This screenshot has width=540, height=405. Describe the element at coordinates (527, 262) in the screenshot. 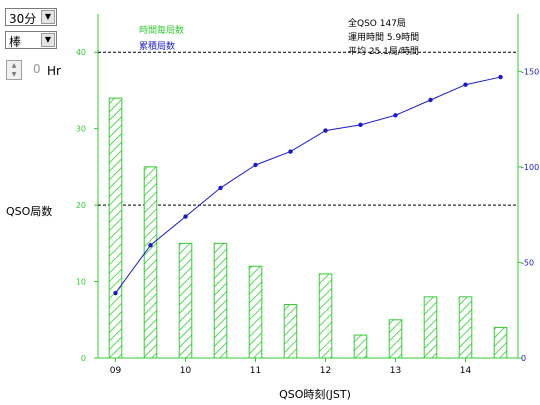

I see `right-tick-label: -50` at that location.